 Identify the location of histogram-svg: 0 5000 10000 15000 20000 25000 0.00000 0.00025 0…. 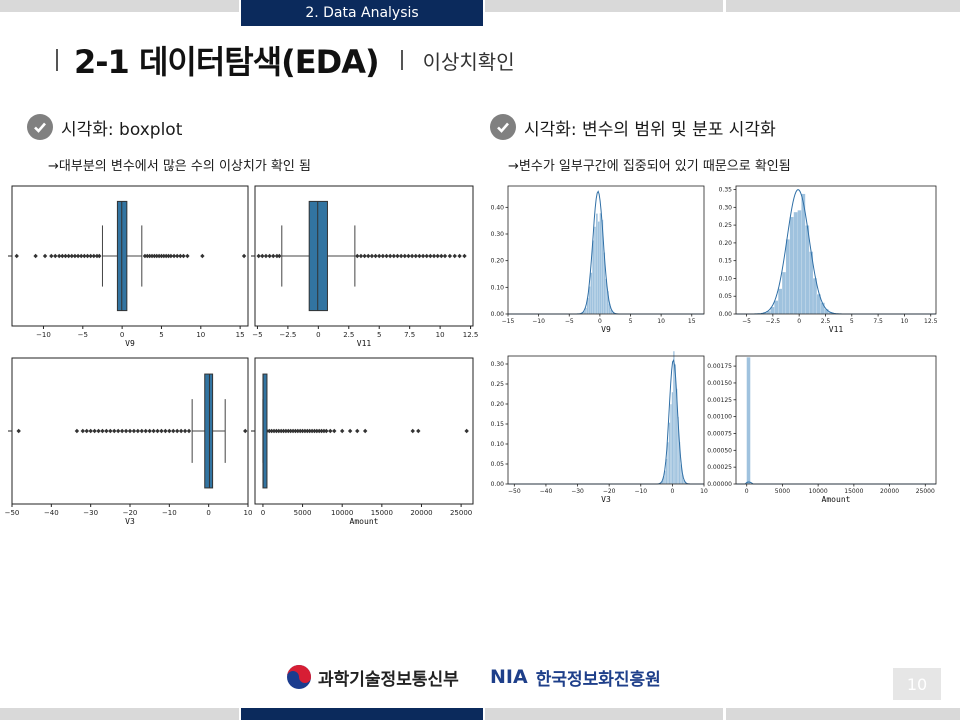
(822, 429).